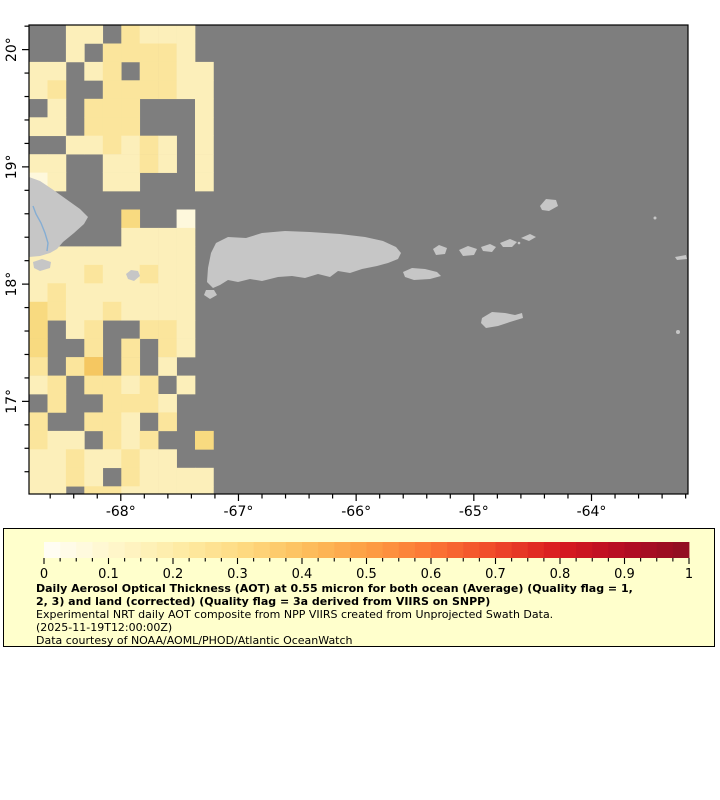 This screenshot has width=720, height=800. I want to click on island-saona, so click(42, 265).